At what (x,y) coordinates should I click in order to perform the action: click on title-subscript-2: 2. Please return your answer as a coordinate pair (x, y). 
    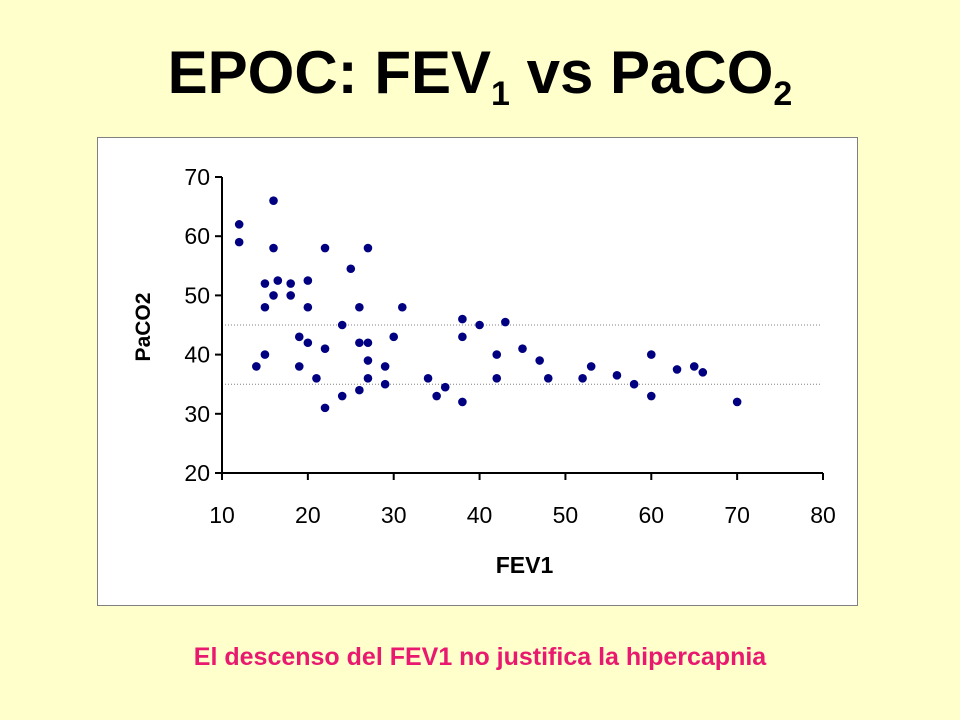
    Looking at the image, I should click on (783, 94).